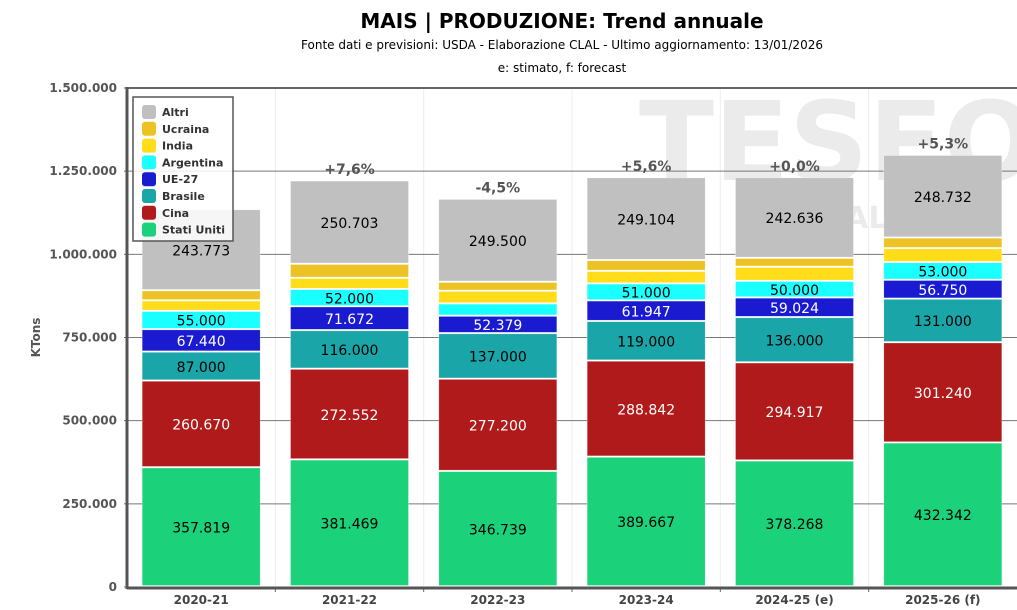  I want to click on data-label: 116.000, so click(350, 351).